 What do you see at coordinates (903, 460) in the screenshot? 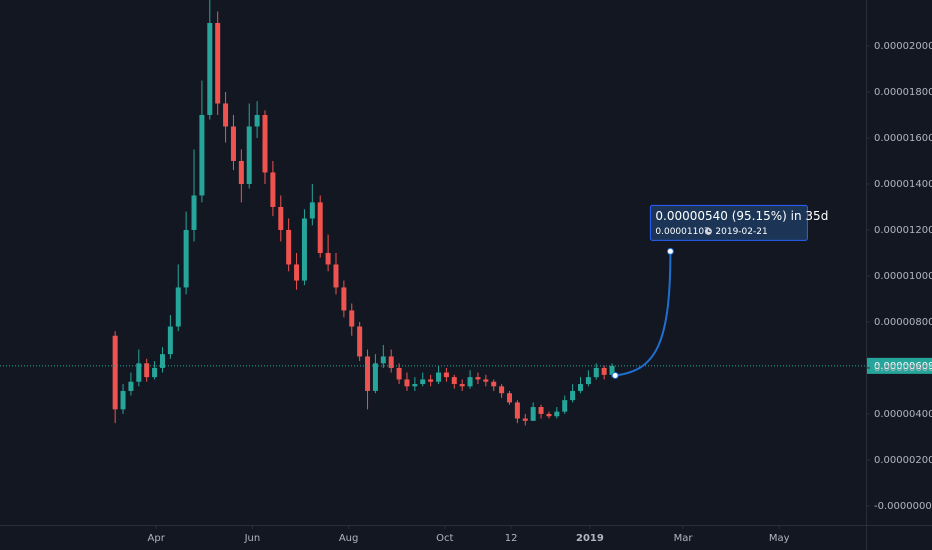
I see `y-tick-label: 0.00000200` at bounding box center [903, 460].